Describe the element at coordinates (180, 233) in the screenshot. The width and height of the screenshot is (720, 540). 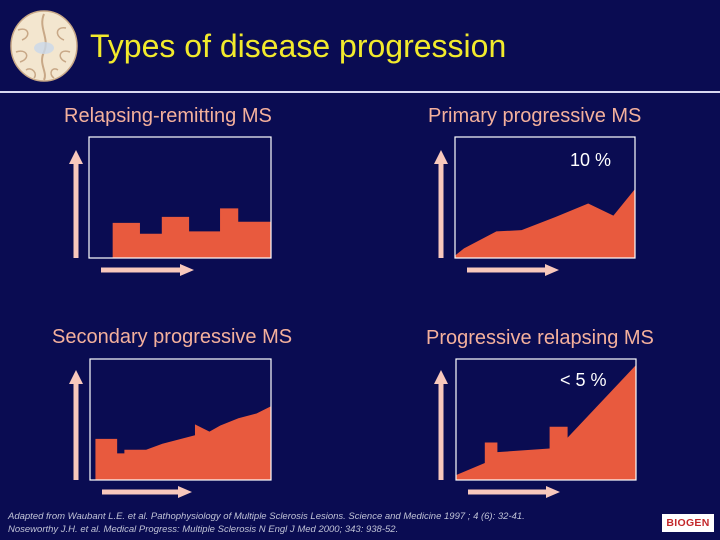
I see `relapsing-remitting-area` at that location.